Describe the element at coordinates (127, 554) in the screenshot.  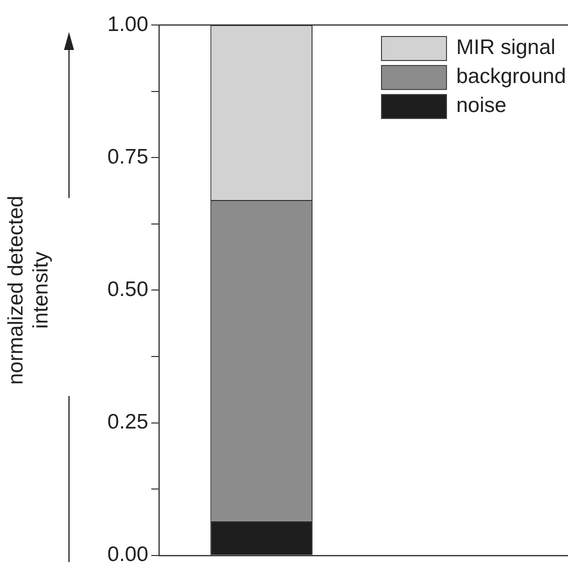
I see `y-tick-label: 0.00` at that location.